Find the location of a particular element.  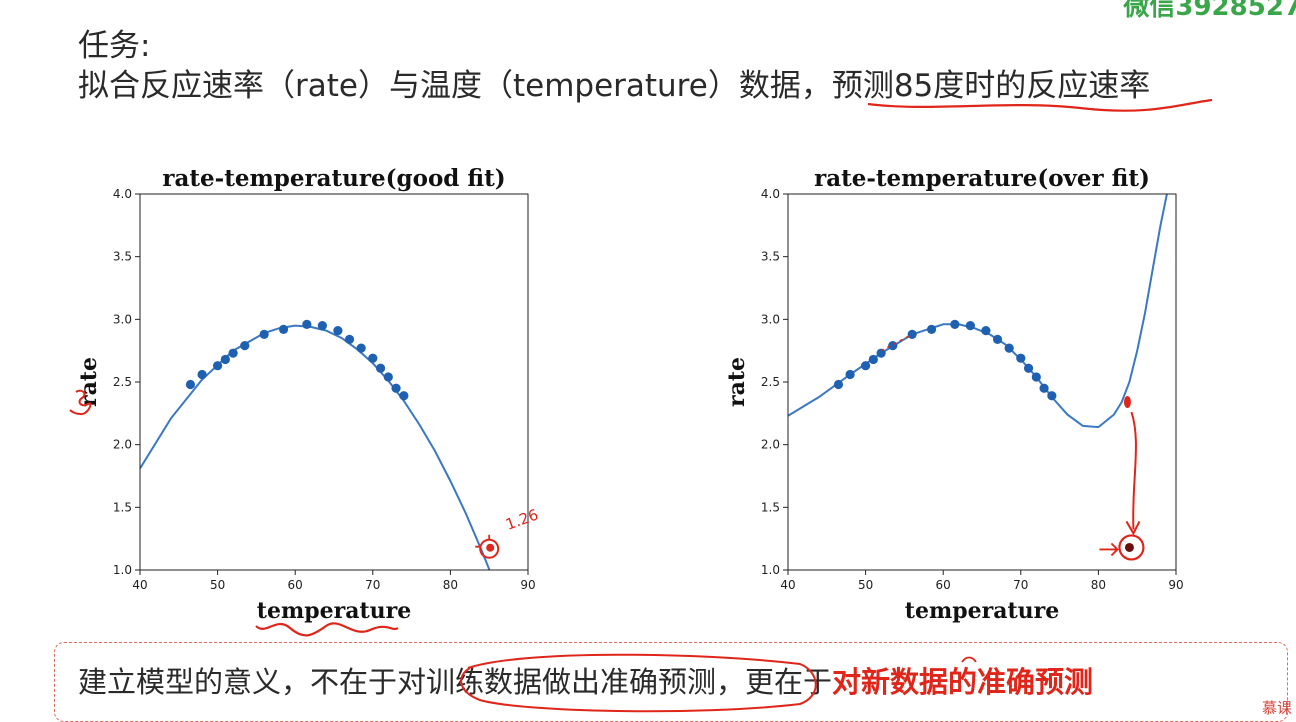

over-fit-fit-curve is located at coordinates (978, 311).